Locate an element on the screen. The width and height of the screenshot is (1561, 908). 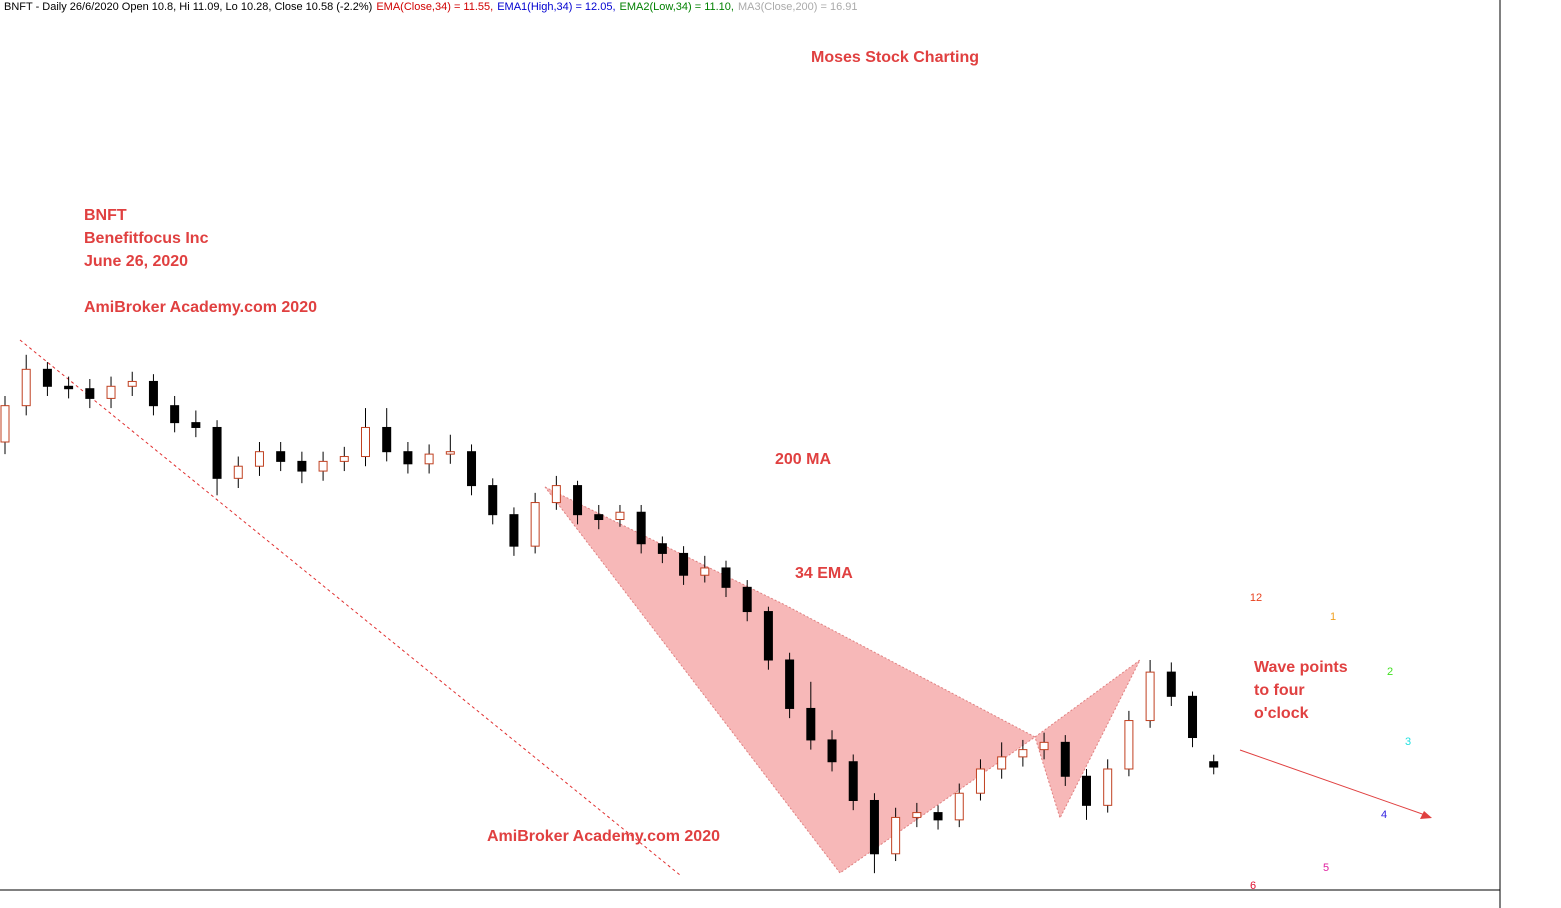
clock-number: 4 is located at coordinates (1384, 815).